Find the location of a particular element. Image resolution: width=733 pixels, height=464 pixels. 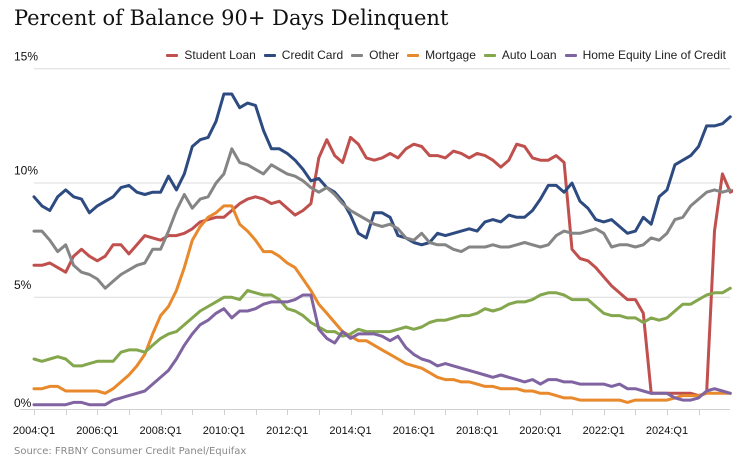

legend-label: Credit Card is located at coordinates (312, 55).